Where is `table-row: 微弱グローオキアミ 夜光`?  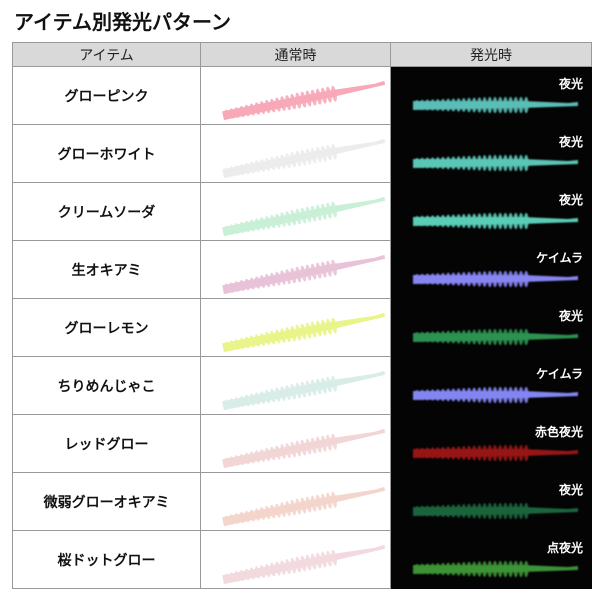
table-row: 微弱グローオキアミ 夜光 is located at coordinates (302, 501).